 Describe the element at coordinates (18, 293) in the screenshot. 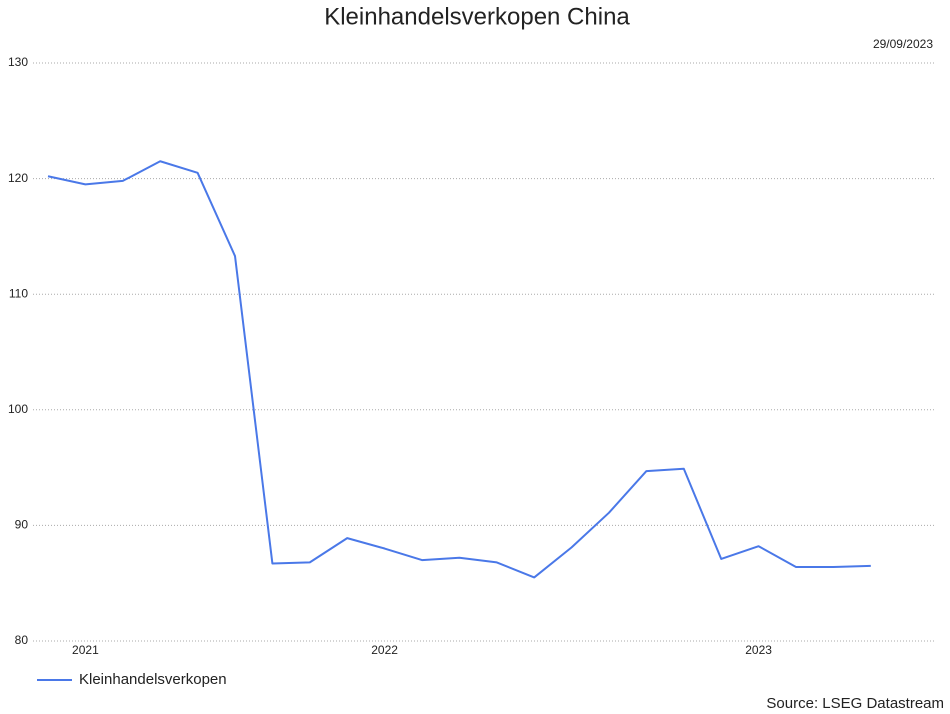

I see `y-tick-label: 110` at that location.